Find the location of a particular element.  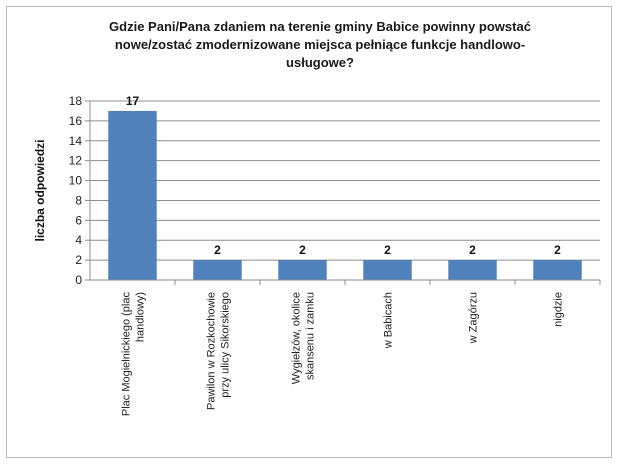

category-label-line: Wygiełzów, okolice is located at coordinates (297, 338).